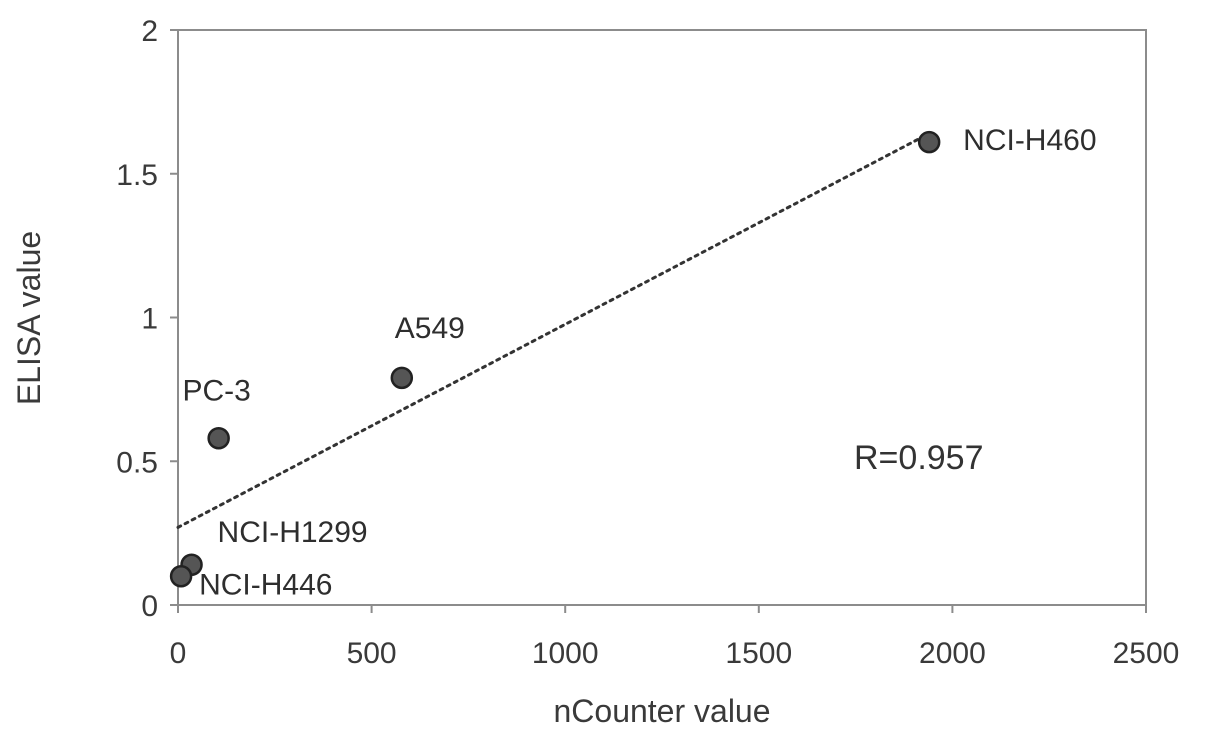 This screenshot has width=1205, height=739. What do you see at coordinates (565, 653) in the screenshot?
I see `x-tick-label: 1000` at bounding box center [565, 653].